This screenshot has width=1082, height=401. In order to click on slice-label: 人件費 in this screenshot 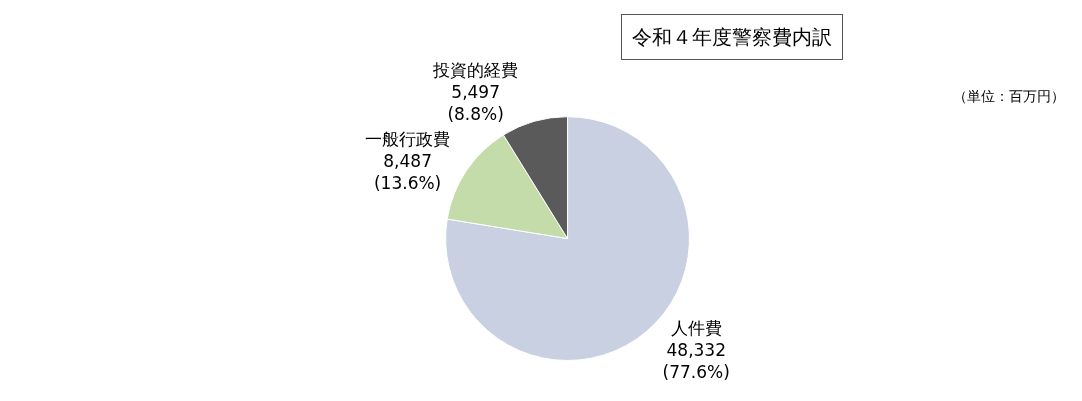, I will do `click(696, 327)`.